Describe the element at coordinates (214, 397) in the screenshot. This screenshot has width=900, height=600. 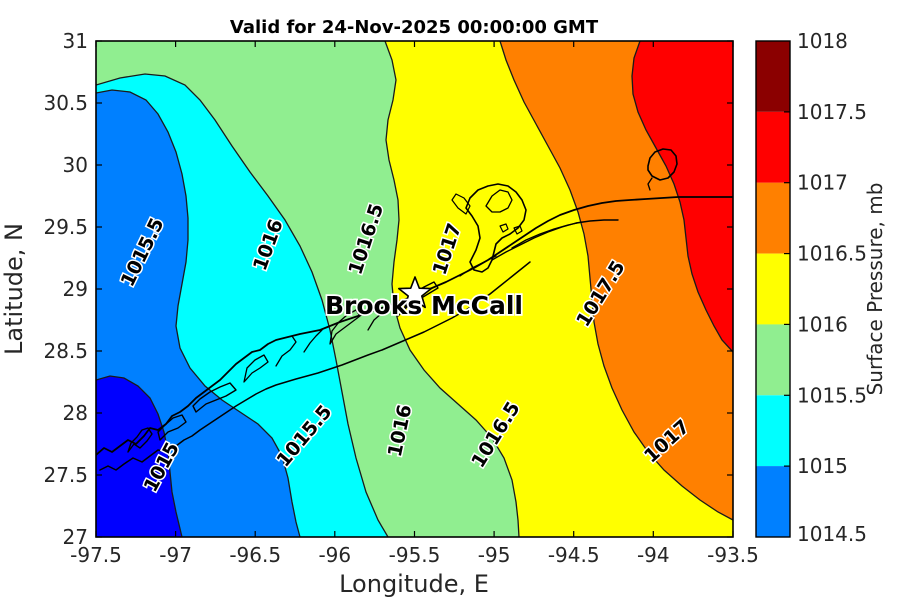
I see `coastline-bay-sanantonio` at that location.